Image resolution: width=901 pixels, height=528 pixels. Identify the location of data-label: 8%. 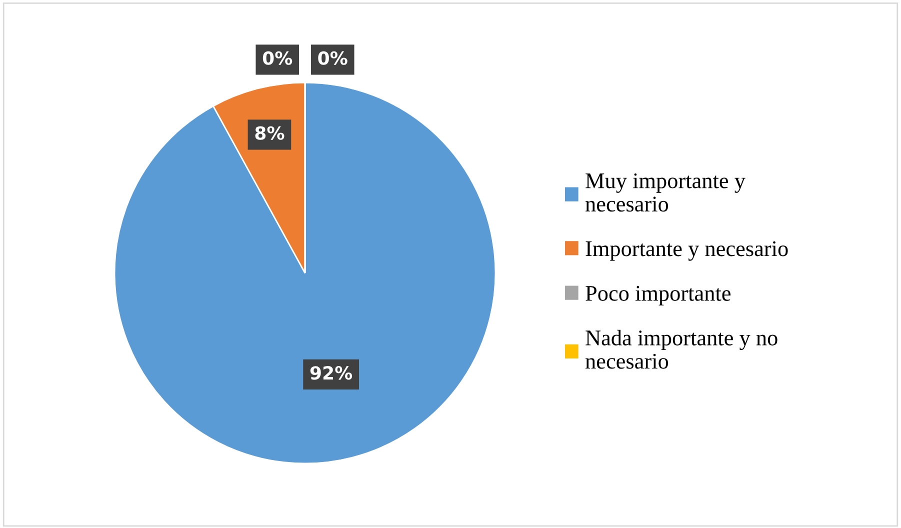
(269, 133).